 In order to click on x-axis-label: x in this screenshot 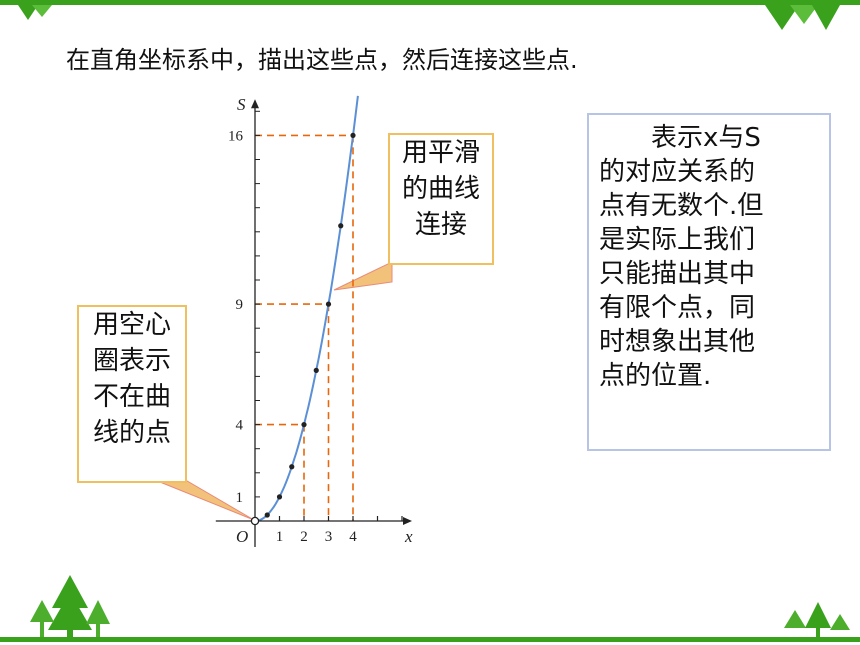, I will do `click(408, 536)`.